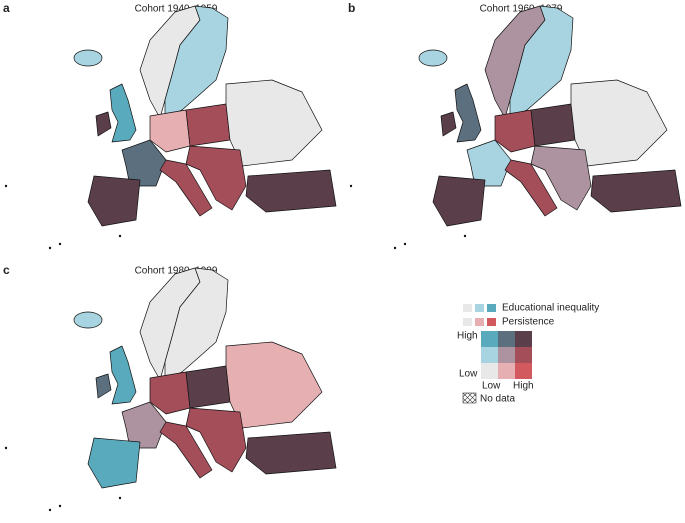 The image size is (685, 523). I want to click on panel-label: b, so click(351, 8).